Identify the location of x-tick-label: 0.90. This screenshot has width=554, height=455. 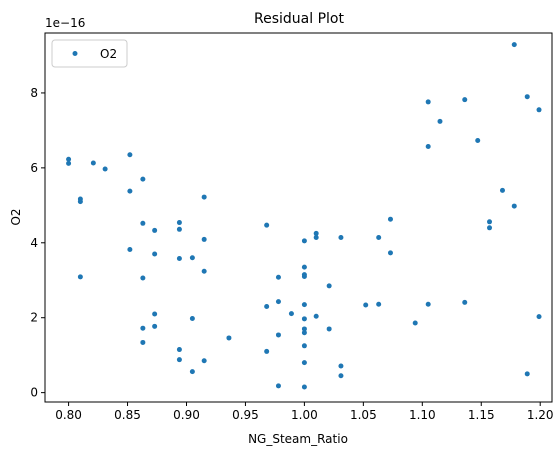
(186, 415).